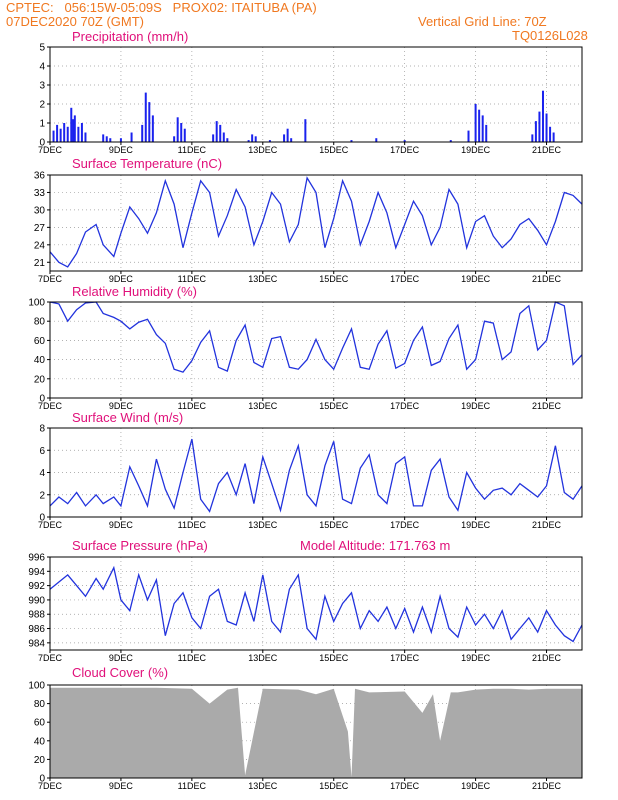 The image size is (618, 800). I want to click on y-tick-label: 988, so click(36, 615).